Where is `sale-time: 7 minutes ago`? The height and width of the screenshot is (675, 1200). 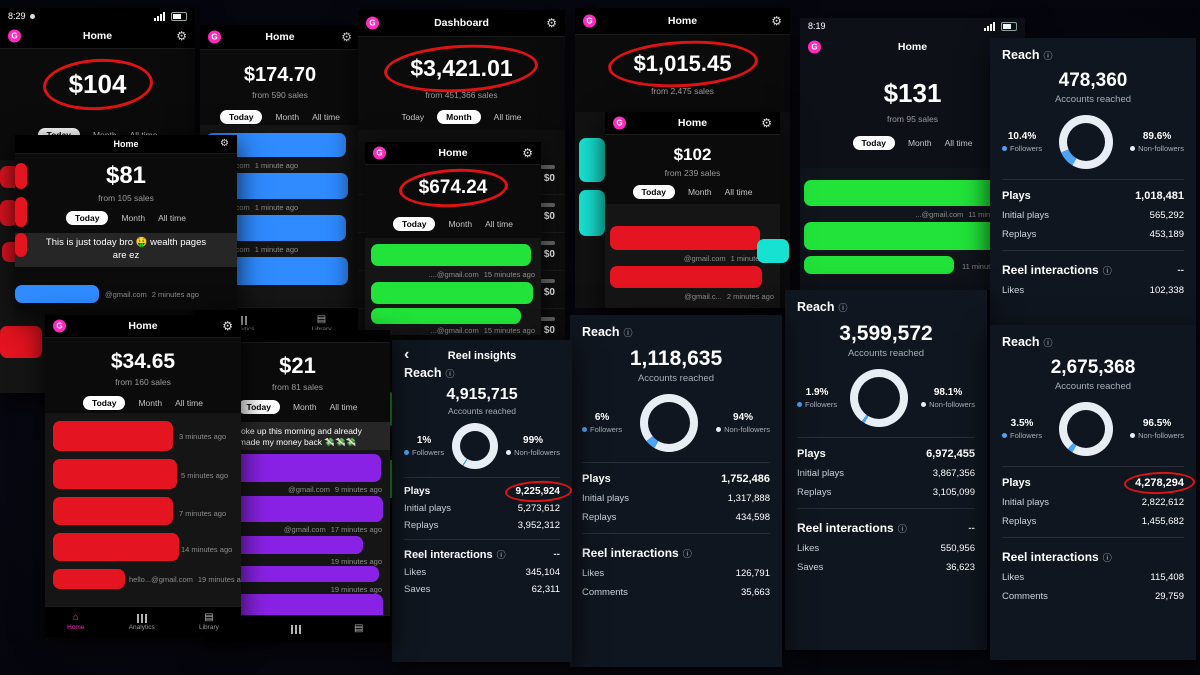
sale-time: 7 minutes ago is located at coordinates (203, 513).